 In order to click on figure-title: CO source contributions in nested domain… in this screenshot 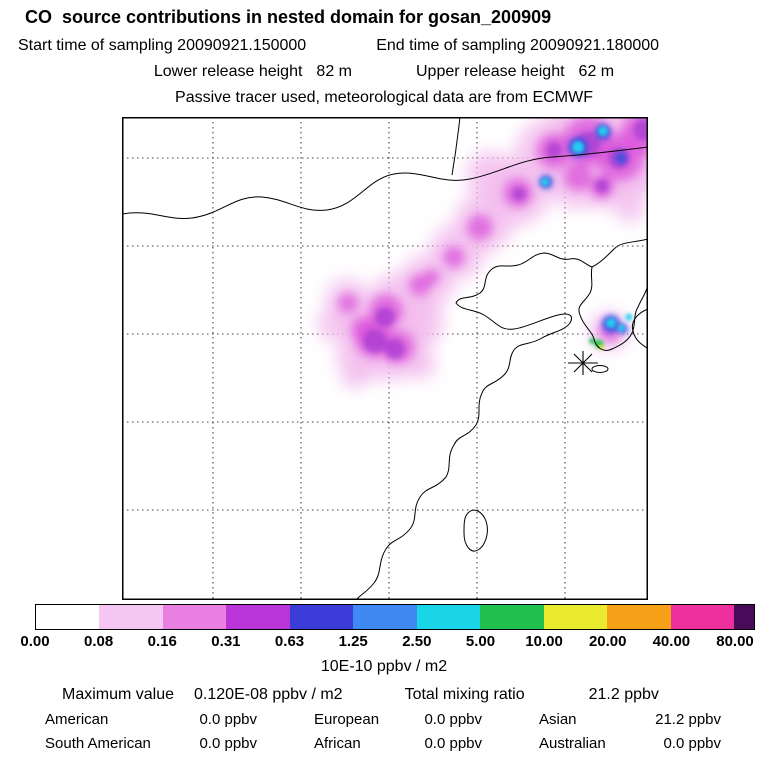, I will do `click(288, 17)`.